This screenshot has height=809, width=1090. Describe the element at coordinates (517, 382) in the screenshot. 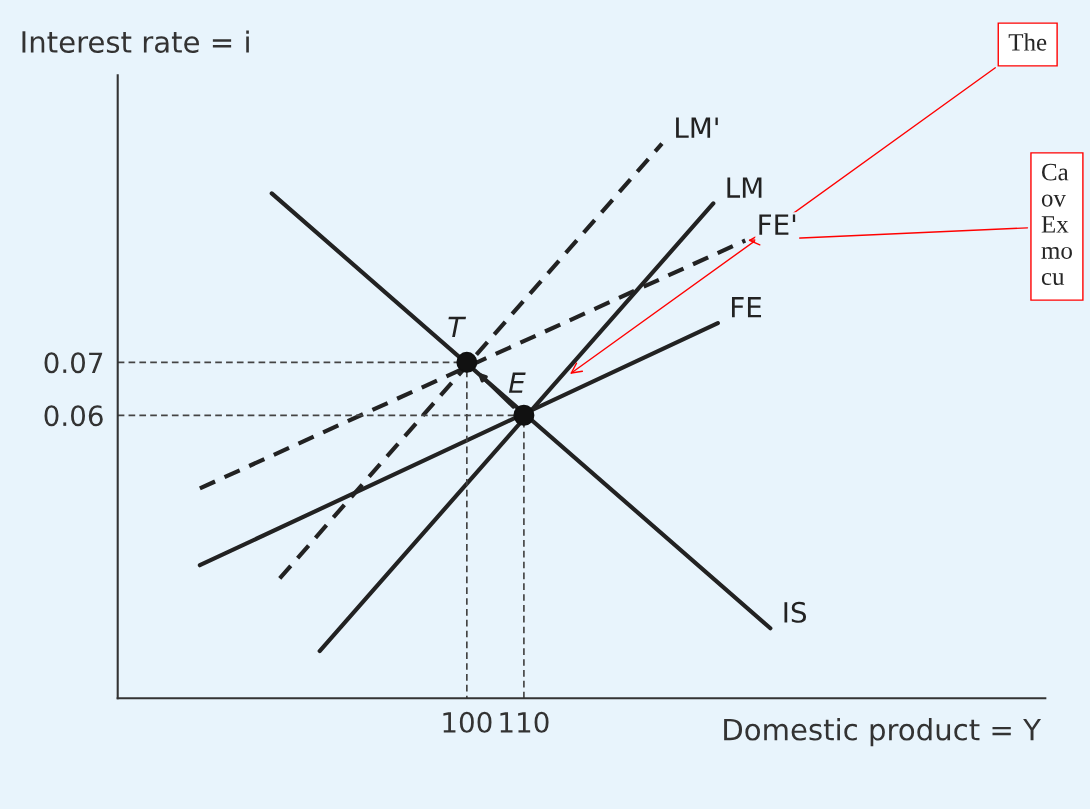

I see `annotation: E` at that location.